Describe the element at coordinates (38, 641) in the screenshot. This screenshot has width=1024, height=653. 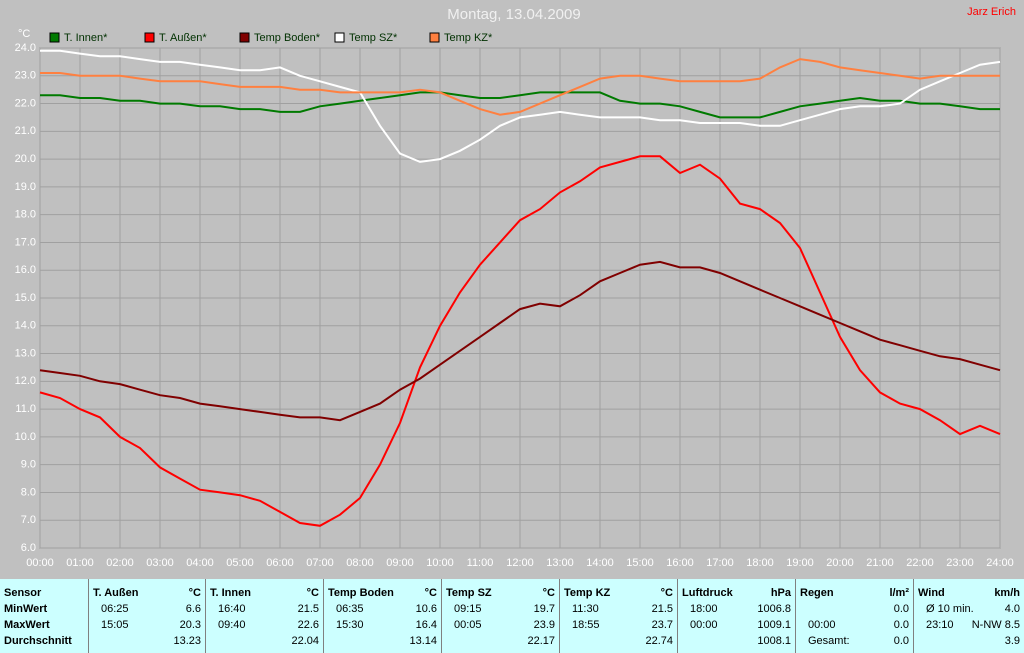
I see `row-label: Durchschnitt` at that location.